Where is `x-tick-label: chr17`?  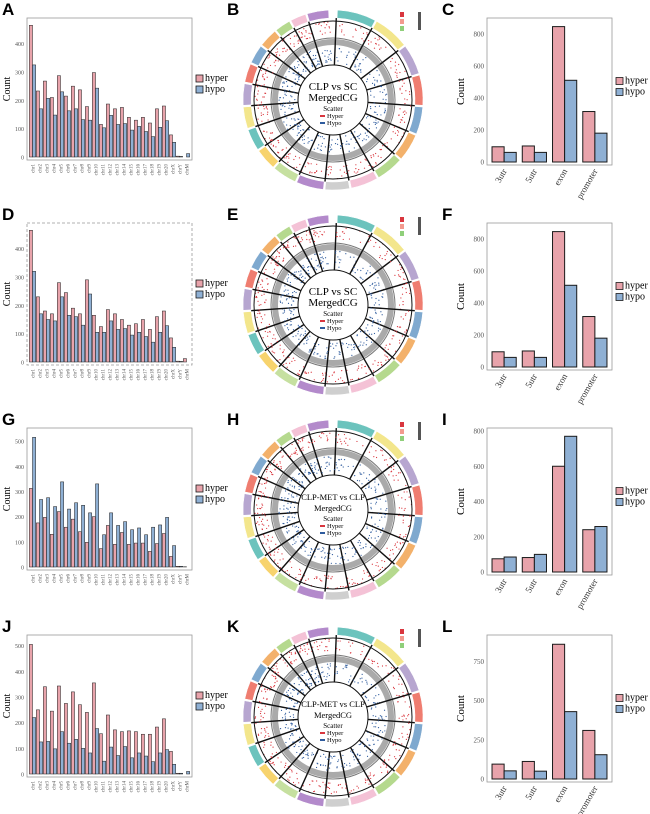 x-tick-label: chr17 is located at coordinates (146, 787).